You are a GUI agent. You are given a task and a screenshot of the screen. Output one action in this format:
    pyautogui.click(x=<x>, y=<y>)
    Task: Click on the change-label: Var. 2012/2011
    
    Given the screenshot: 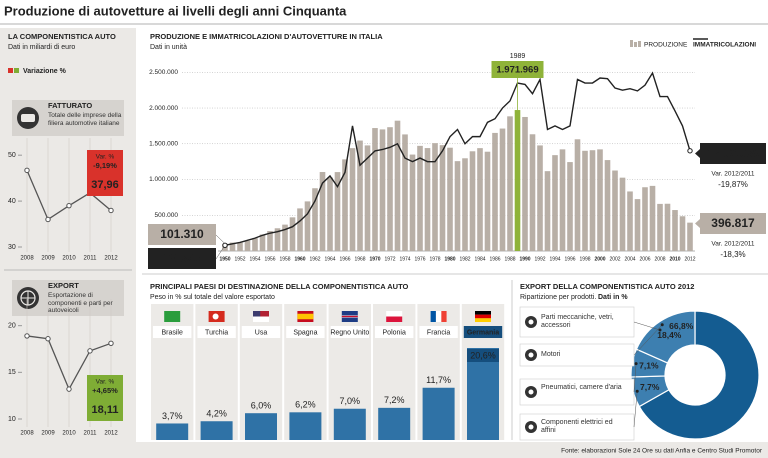 What is the action you would take?
    pyautogui.click(x=733, y=174)
    